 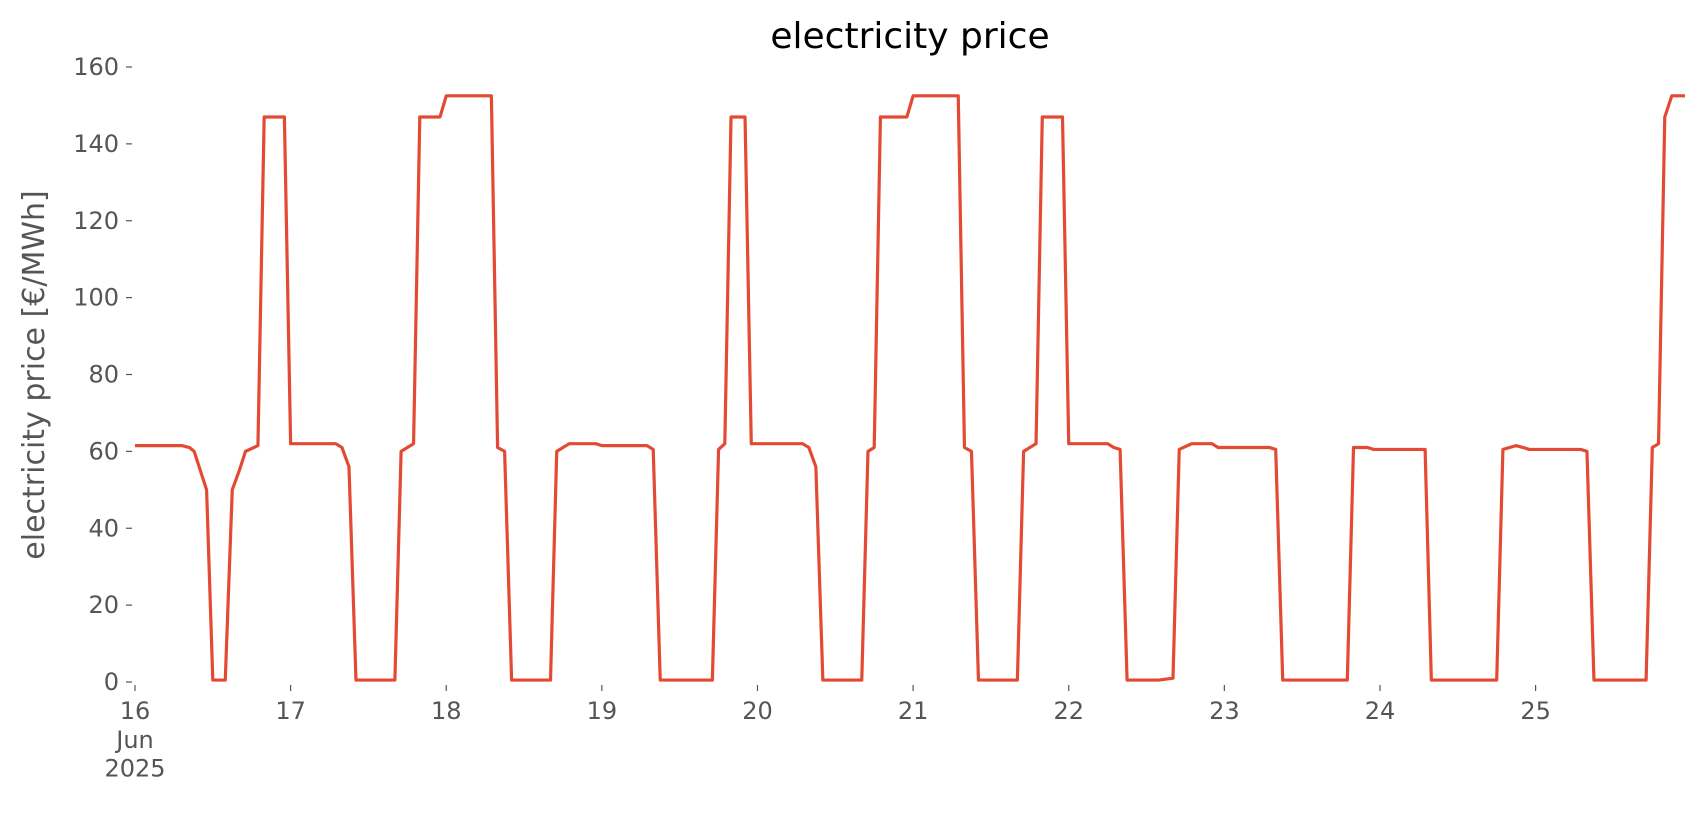 What do you see at coordinates (134, 740) in the screenshot?
I see `x-tick-label: 16 Jun 2025` at bounding box center [134, 740].